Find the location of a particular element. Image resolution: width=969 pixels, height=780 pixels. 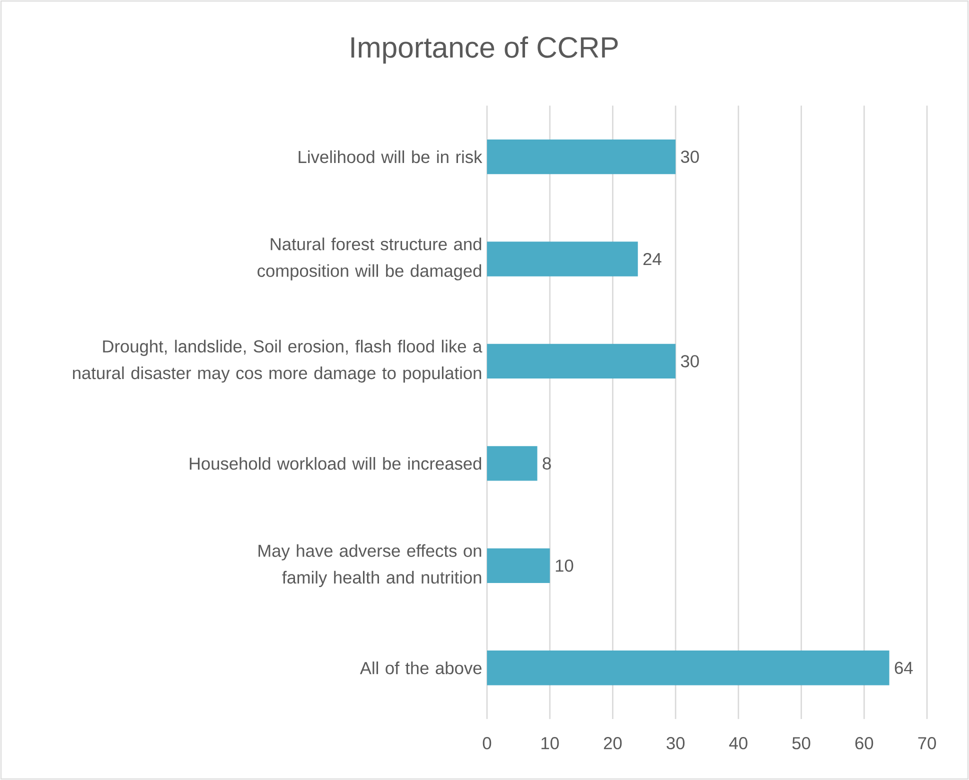

x-tick-label: 30 is located at coordinates (675, 743).